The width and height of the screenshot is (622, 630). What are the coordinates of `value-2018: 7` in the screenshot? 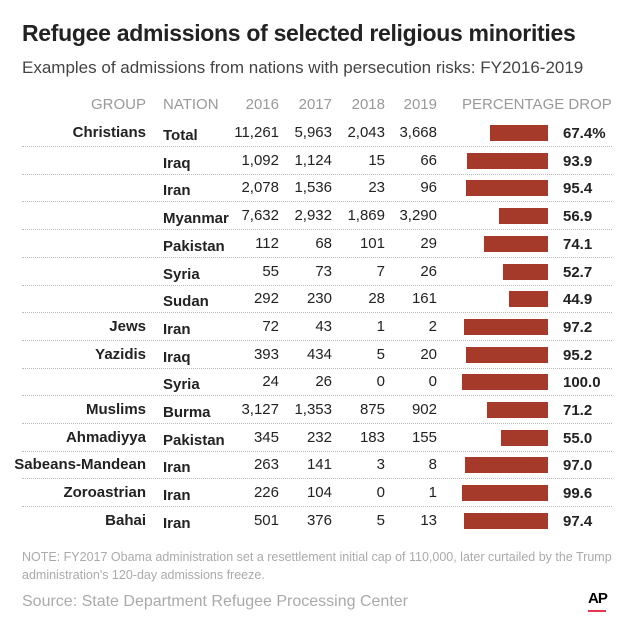 It's located at (380, 271).